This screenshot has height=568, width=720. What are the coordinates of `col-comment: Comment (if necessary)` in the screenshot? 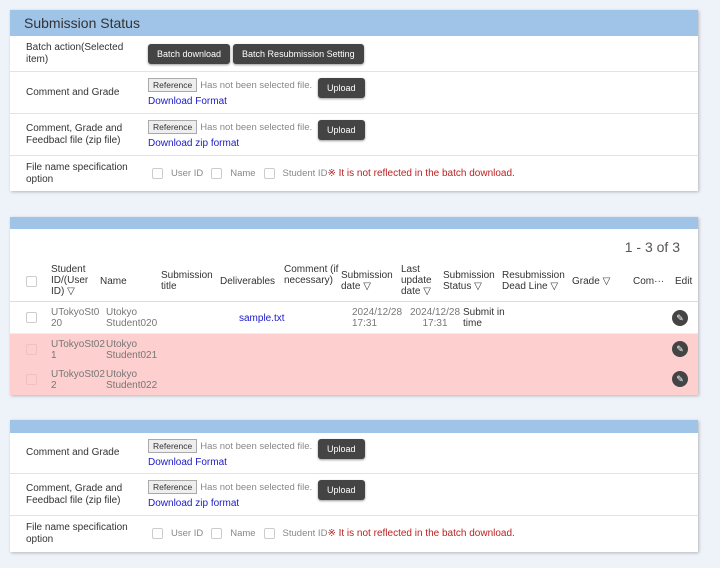 It's located at (311, 275).